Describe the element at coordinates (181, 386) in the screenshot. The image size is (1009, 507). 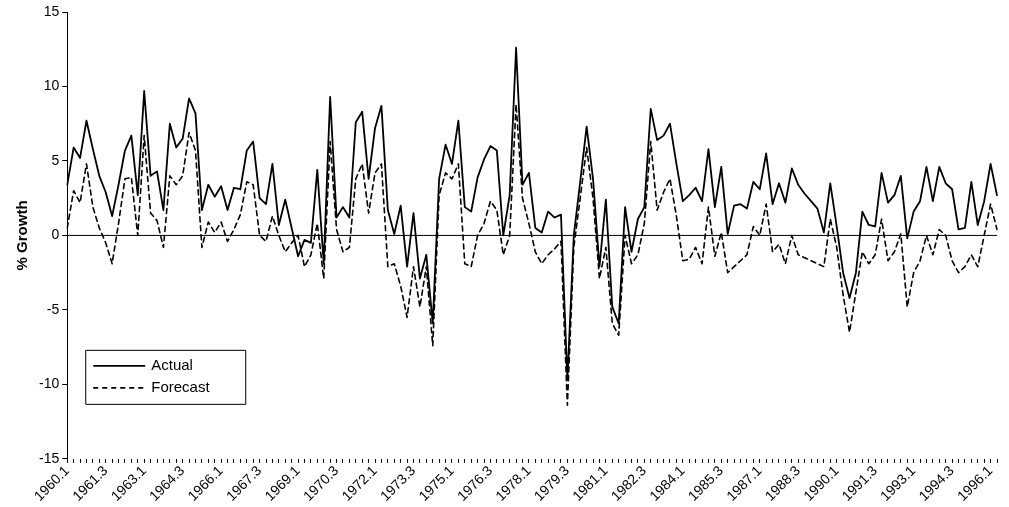
I see `legend-label: Forecast` at that location.